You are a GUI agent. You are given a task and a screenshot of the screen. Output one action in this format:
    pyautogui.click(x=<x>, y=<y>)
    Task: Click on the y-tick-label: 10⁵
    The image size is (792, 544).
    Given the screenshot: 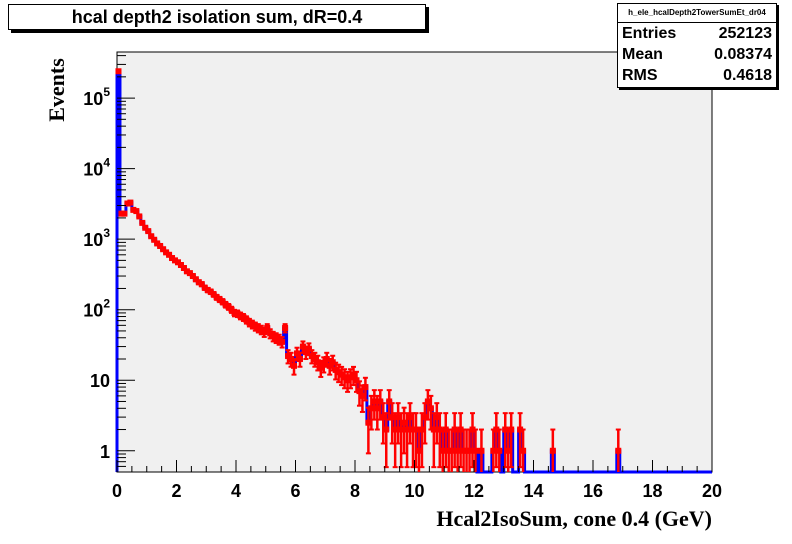 What is the action you would take?
    pyautogui.click(x=96, y=97)
    